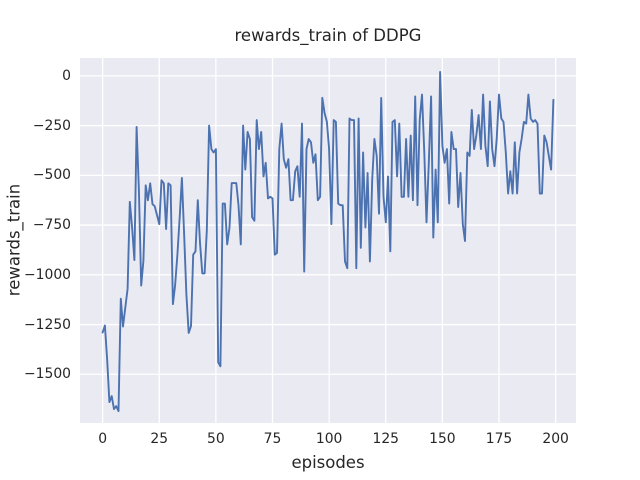 The image size is (640, 480). Describe the element at coordinates (329, 439) in the screenshot. I see `x-tick-label: 100` at that location.